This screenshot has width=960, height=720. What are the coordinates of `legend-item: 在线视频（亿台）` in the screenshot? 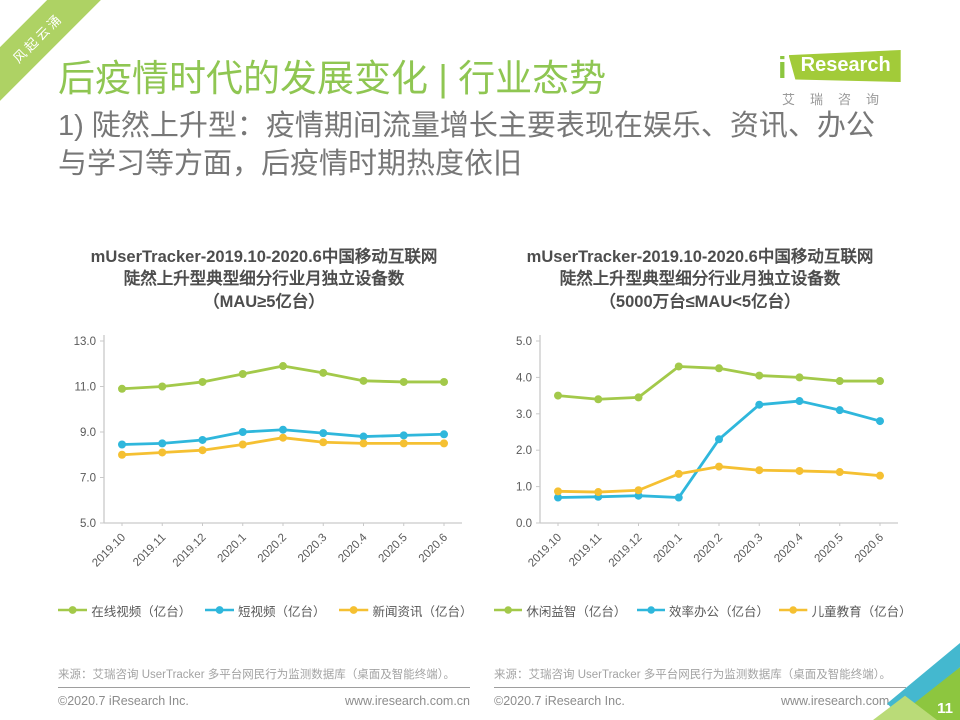 It's located at (125, 610).